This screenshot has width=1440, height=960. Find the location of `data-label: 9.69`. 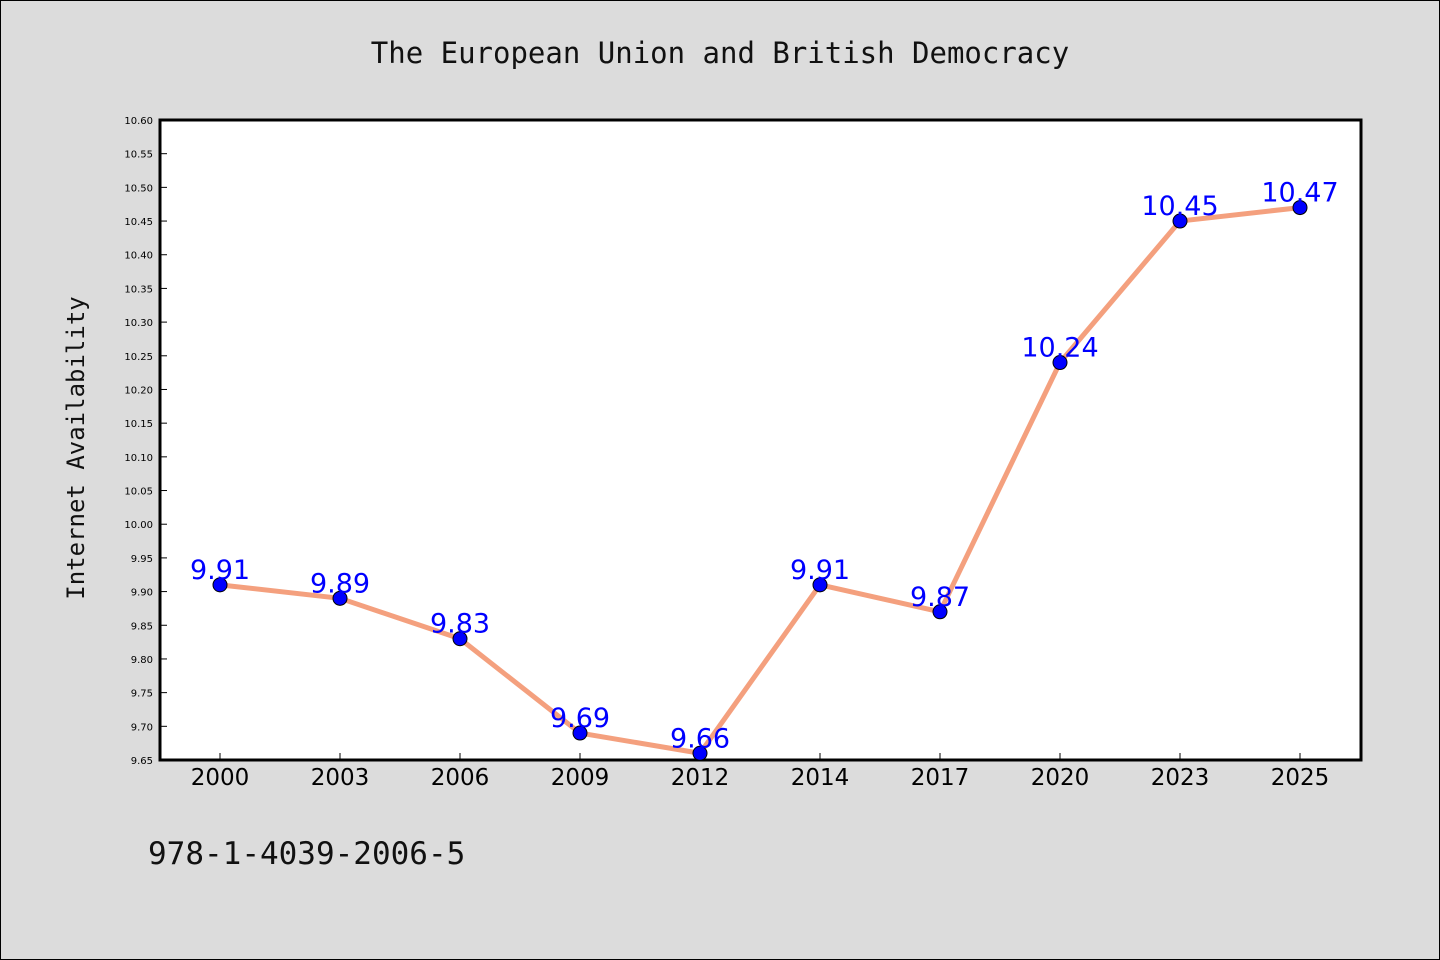

data-label: 9.69 is located at coordinates (580, 718).